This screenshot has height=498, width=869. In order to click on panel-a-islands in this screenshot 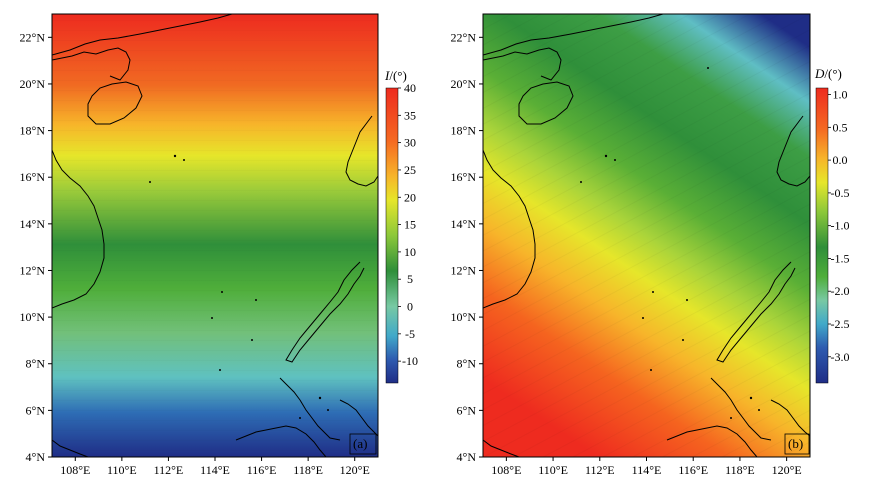, I will do `click(239, 286)`.